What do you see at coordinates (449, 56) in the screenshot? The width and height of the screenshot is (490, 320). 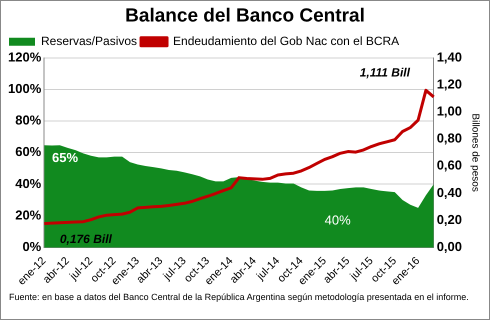 I see `y2-tick-label: 1,40` at bounding box center [449, 56].